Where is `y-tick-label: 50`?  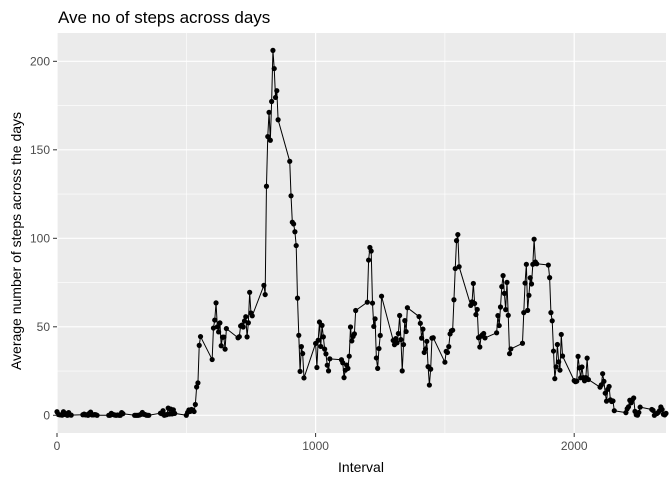
y-tick-label: 50 is located at coordinates (44, 327).